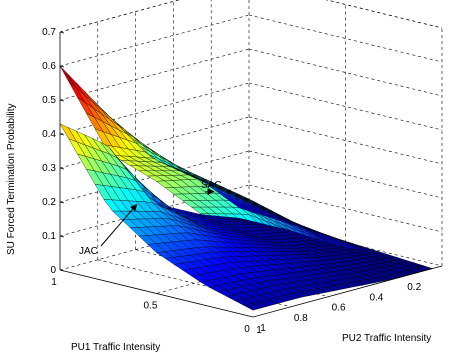  I want to click on y-axis-label: PU2 Traffic Intensity, so click(386, 338).